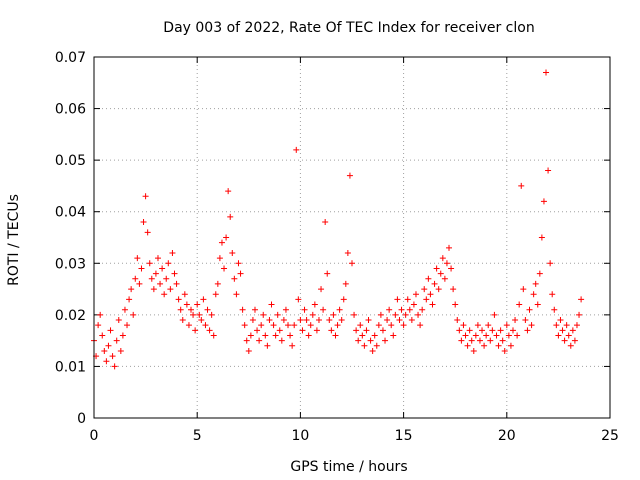 This screenshot has width=640, height=480. What do you see at coordinates (70, 367) in the screenshot?
I see `y-tick-label: 0.01` at bounding box center [70, 367].